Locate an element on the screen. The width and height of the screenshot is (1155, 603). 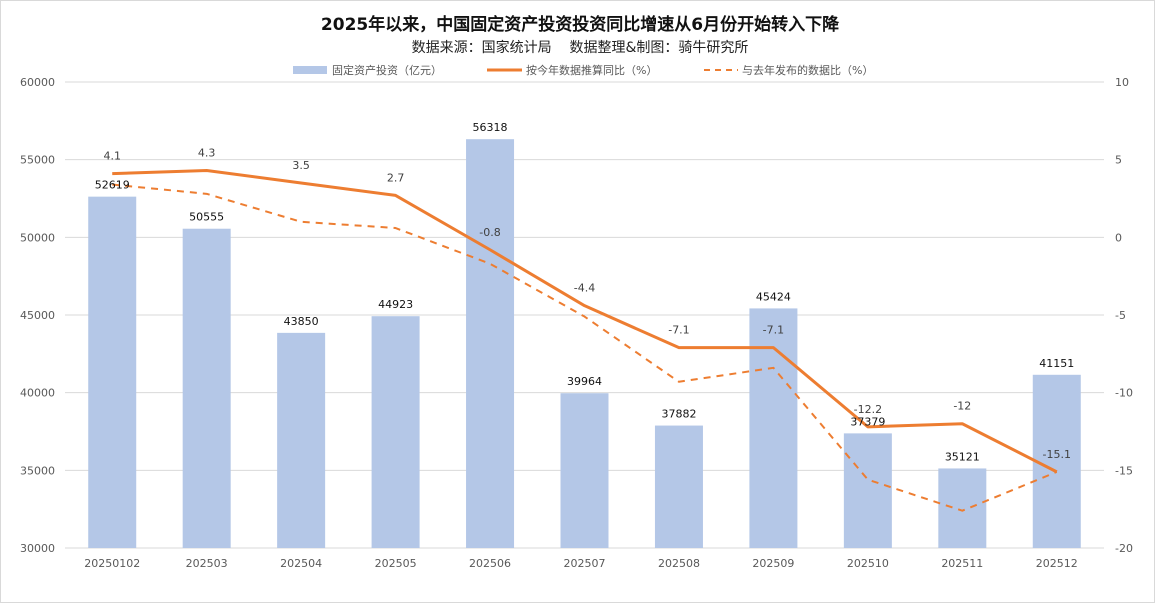
left-axis-tick: 45000 is located at coordinates (37, 315).